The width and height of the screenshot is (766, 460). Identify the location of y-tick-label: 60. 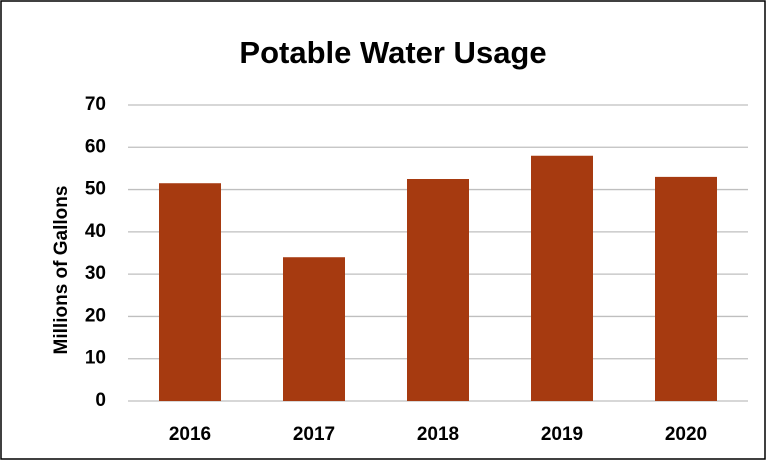
(95, 146).